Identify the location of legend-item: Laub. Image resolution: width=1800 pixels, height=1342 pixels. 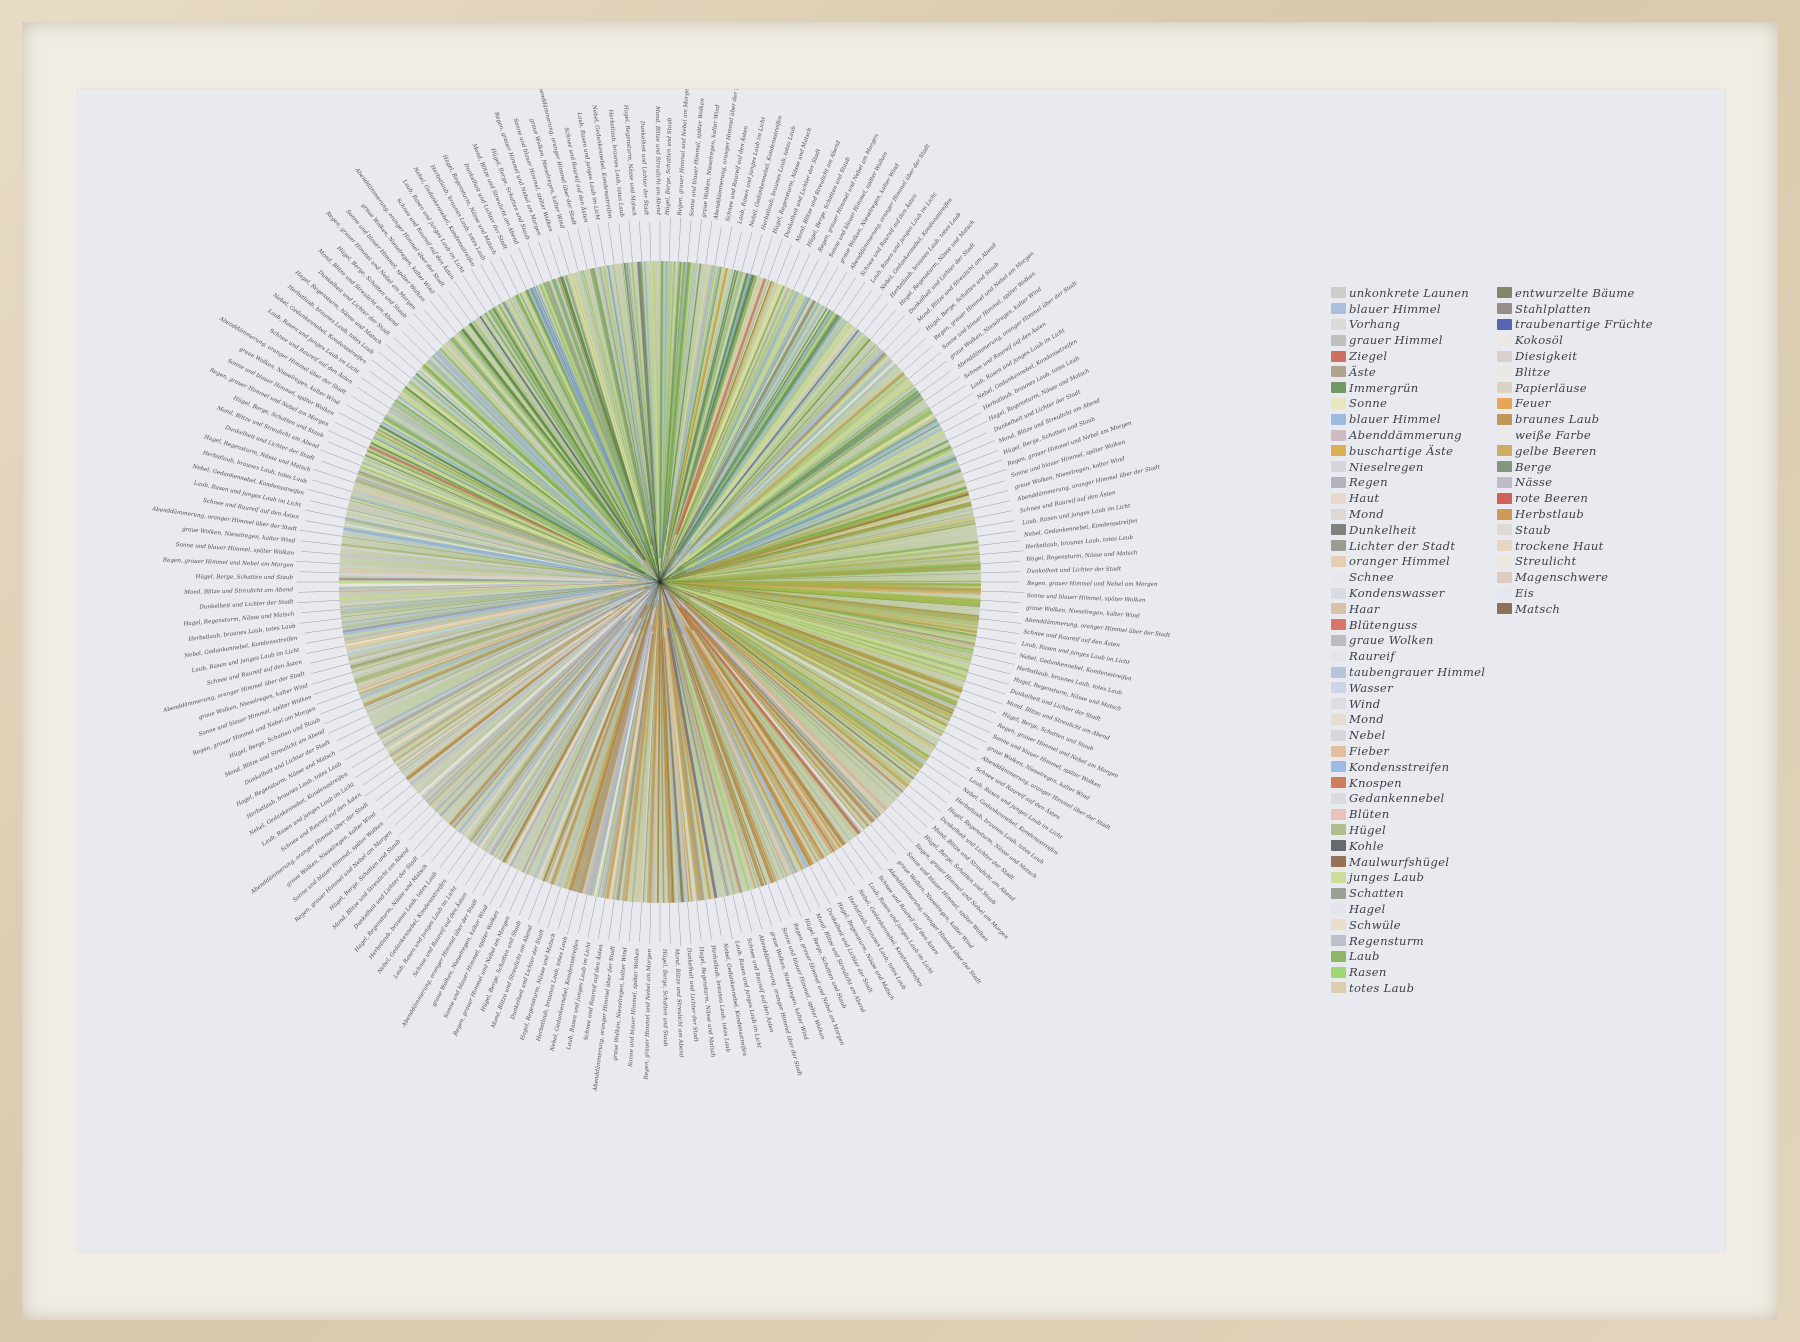
(1411, 956).